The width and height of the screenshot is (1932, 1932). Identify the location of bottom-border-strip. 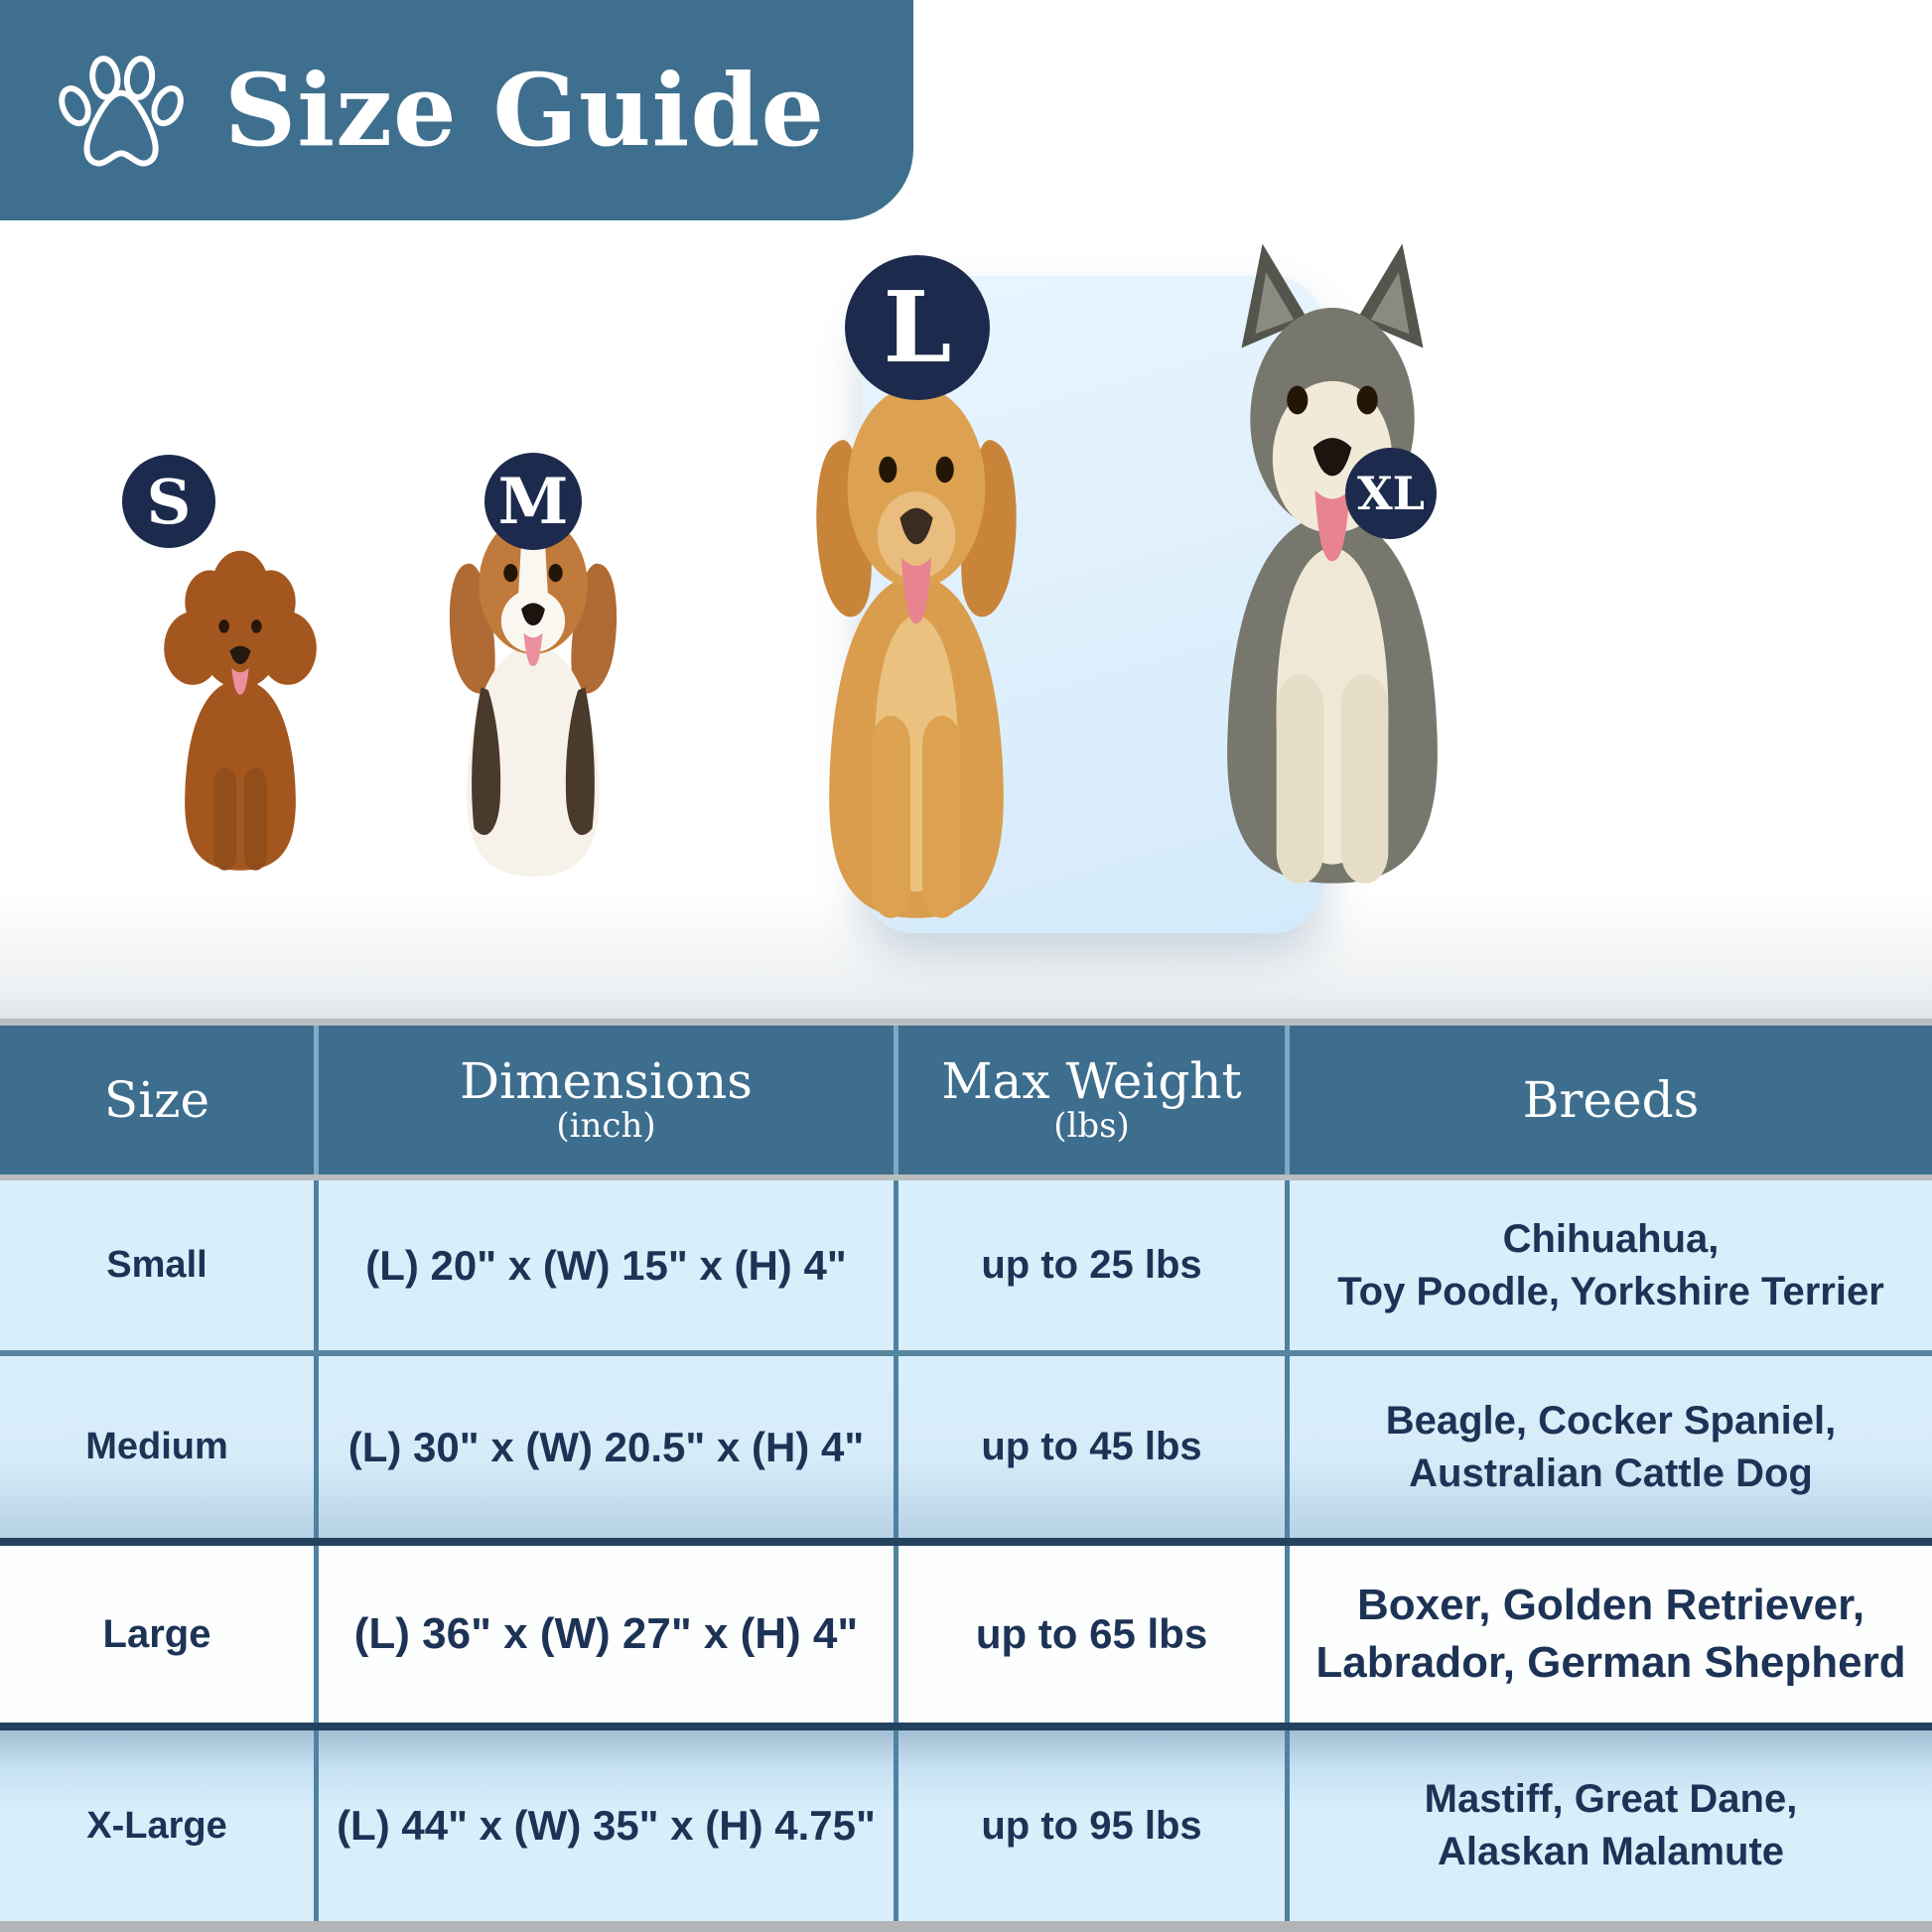
(966, 1926).